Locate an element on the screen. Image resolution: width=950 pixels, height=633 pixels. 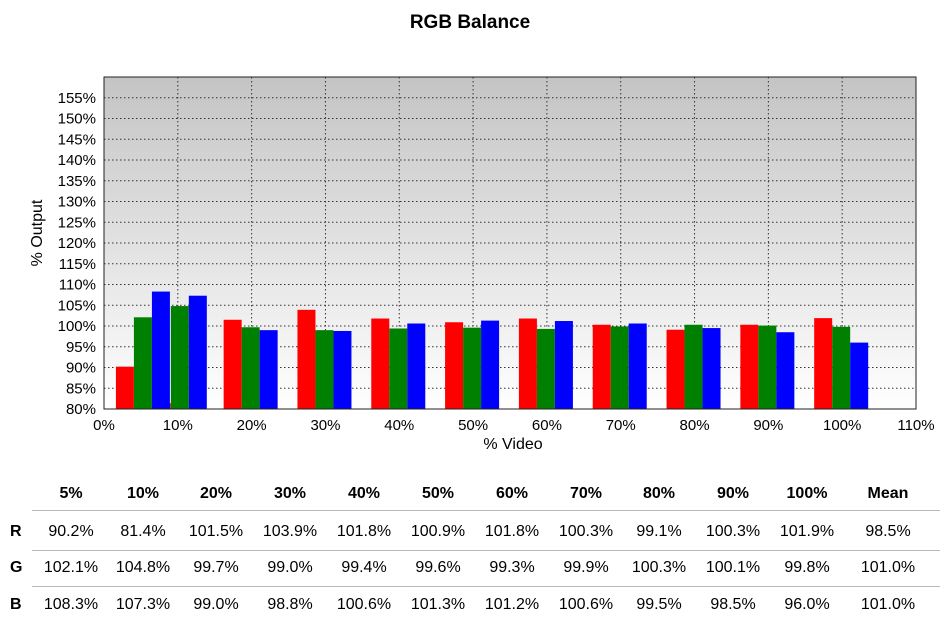
bar-g-5pct is located at coordinates (142, 363).